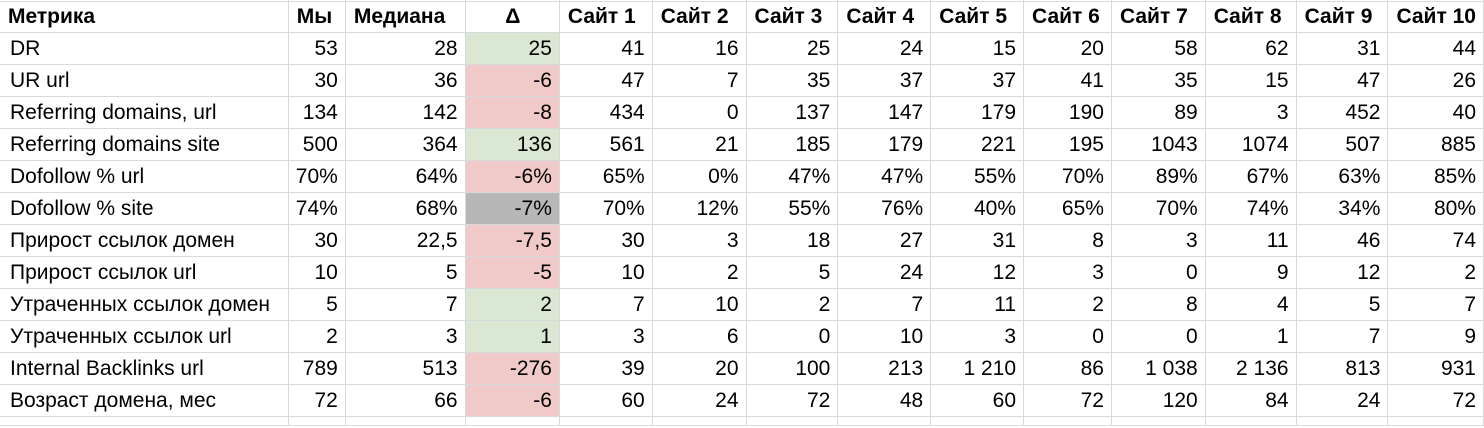 This screenshot has width=1484, height=428. What do you see at coordinates (316, 304) in the screenshot?
I see `we-value-cell: 5` at bounding box center [316, 304].